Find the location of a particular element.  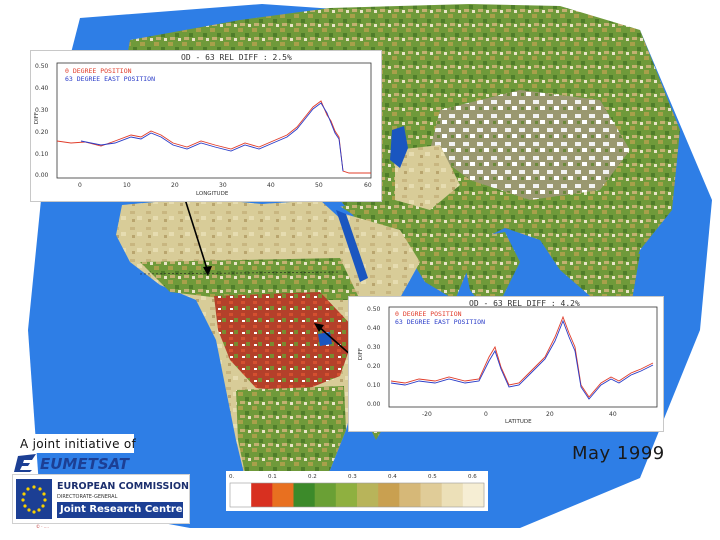

eumetsat-wordmark: EUMETSAT is located at coordinates (85, 464).